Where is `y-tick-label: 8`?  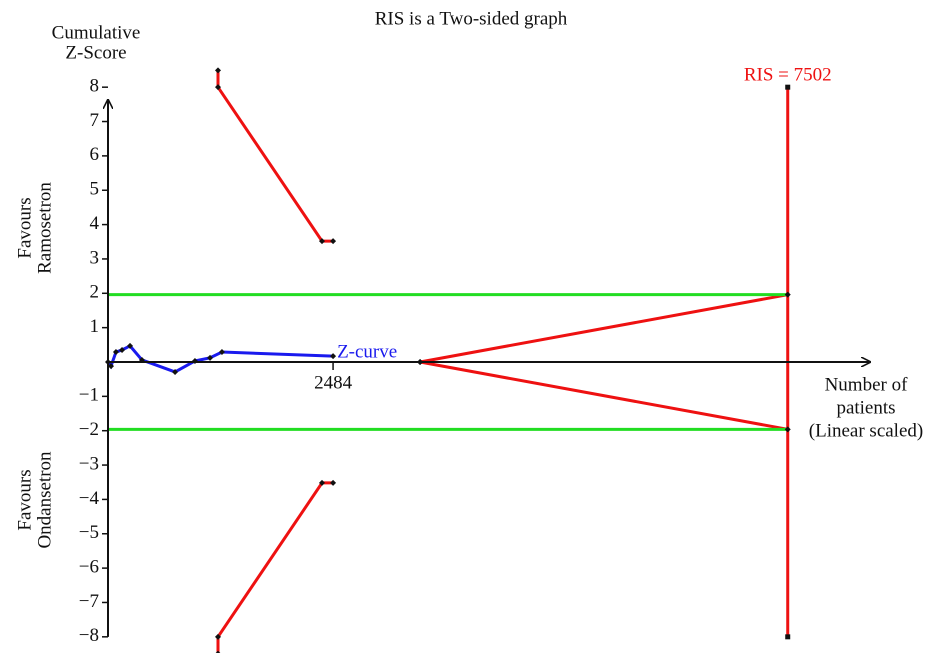
y-tick-label: 8 is located at coordinates (95, 86).